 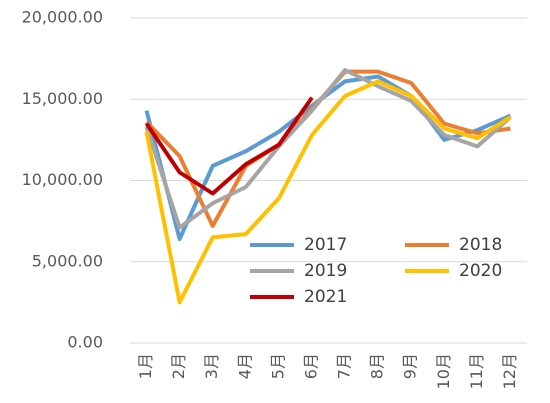 I want to click on x-tick-label: 2月, so click(x=178, y=366).